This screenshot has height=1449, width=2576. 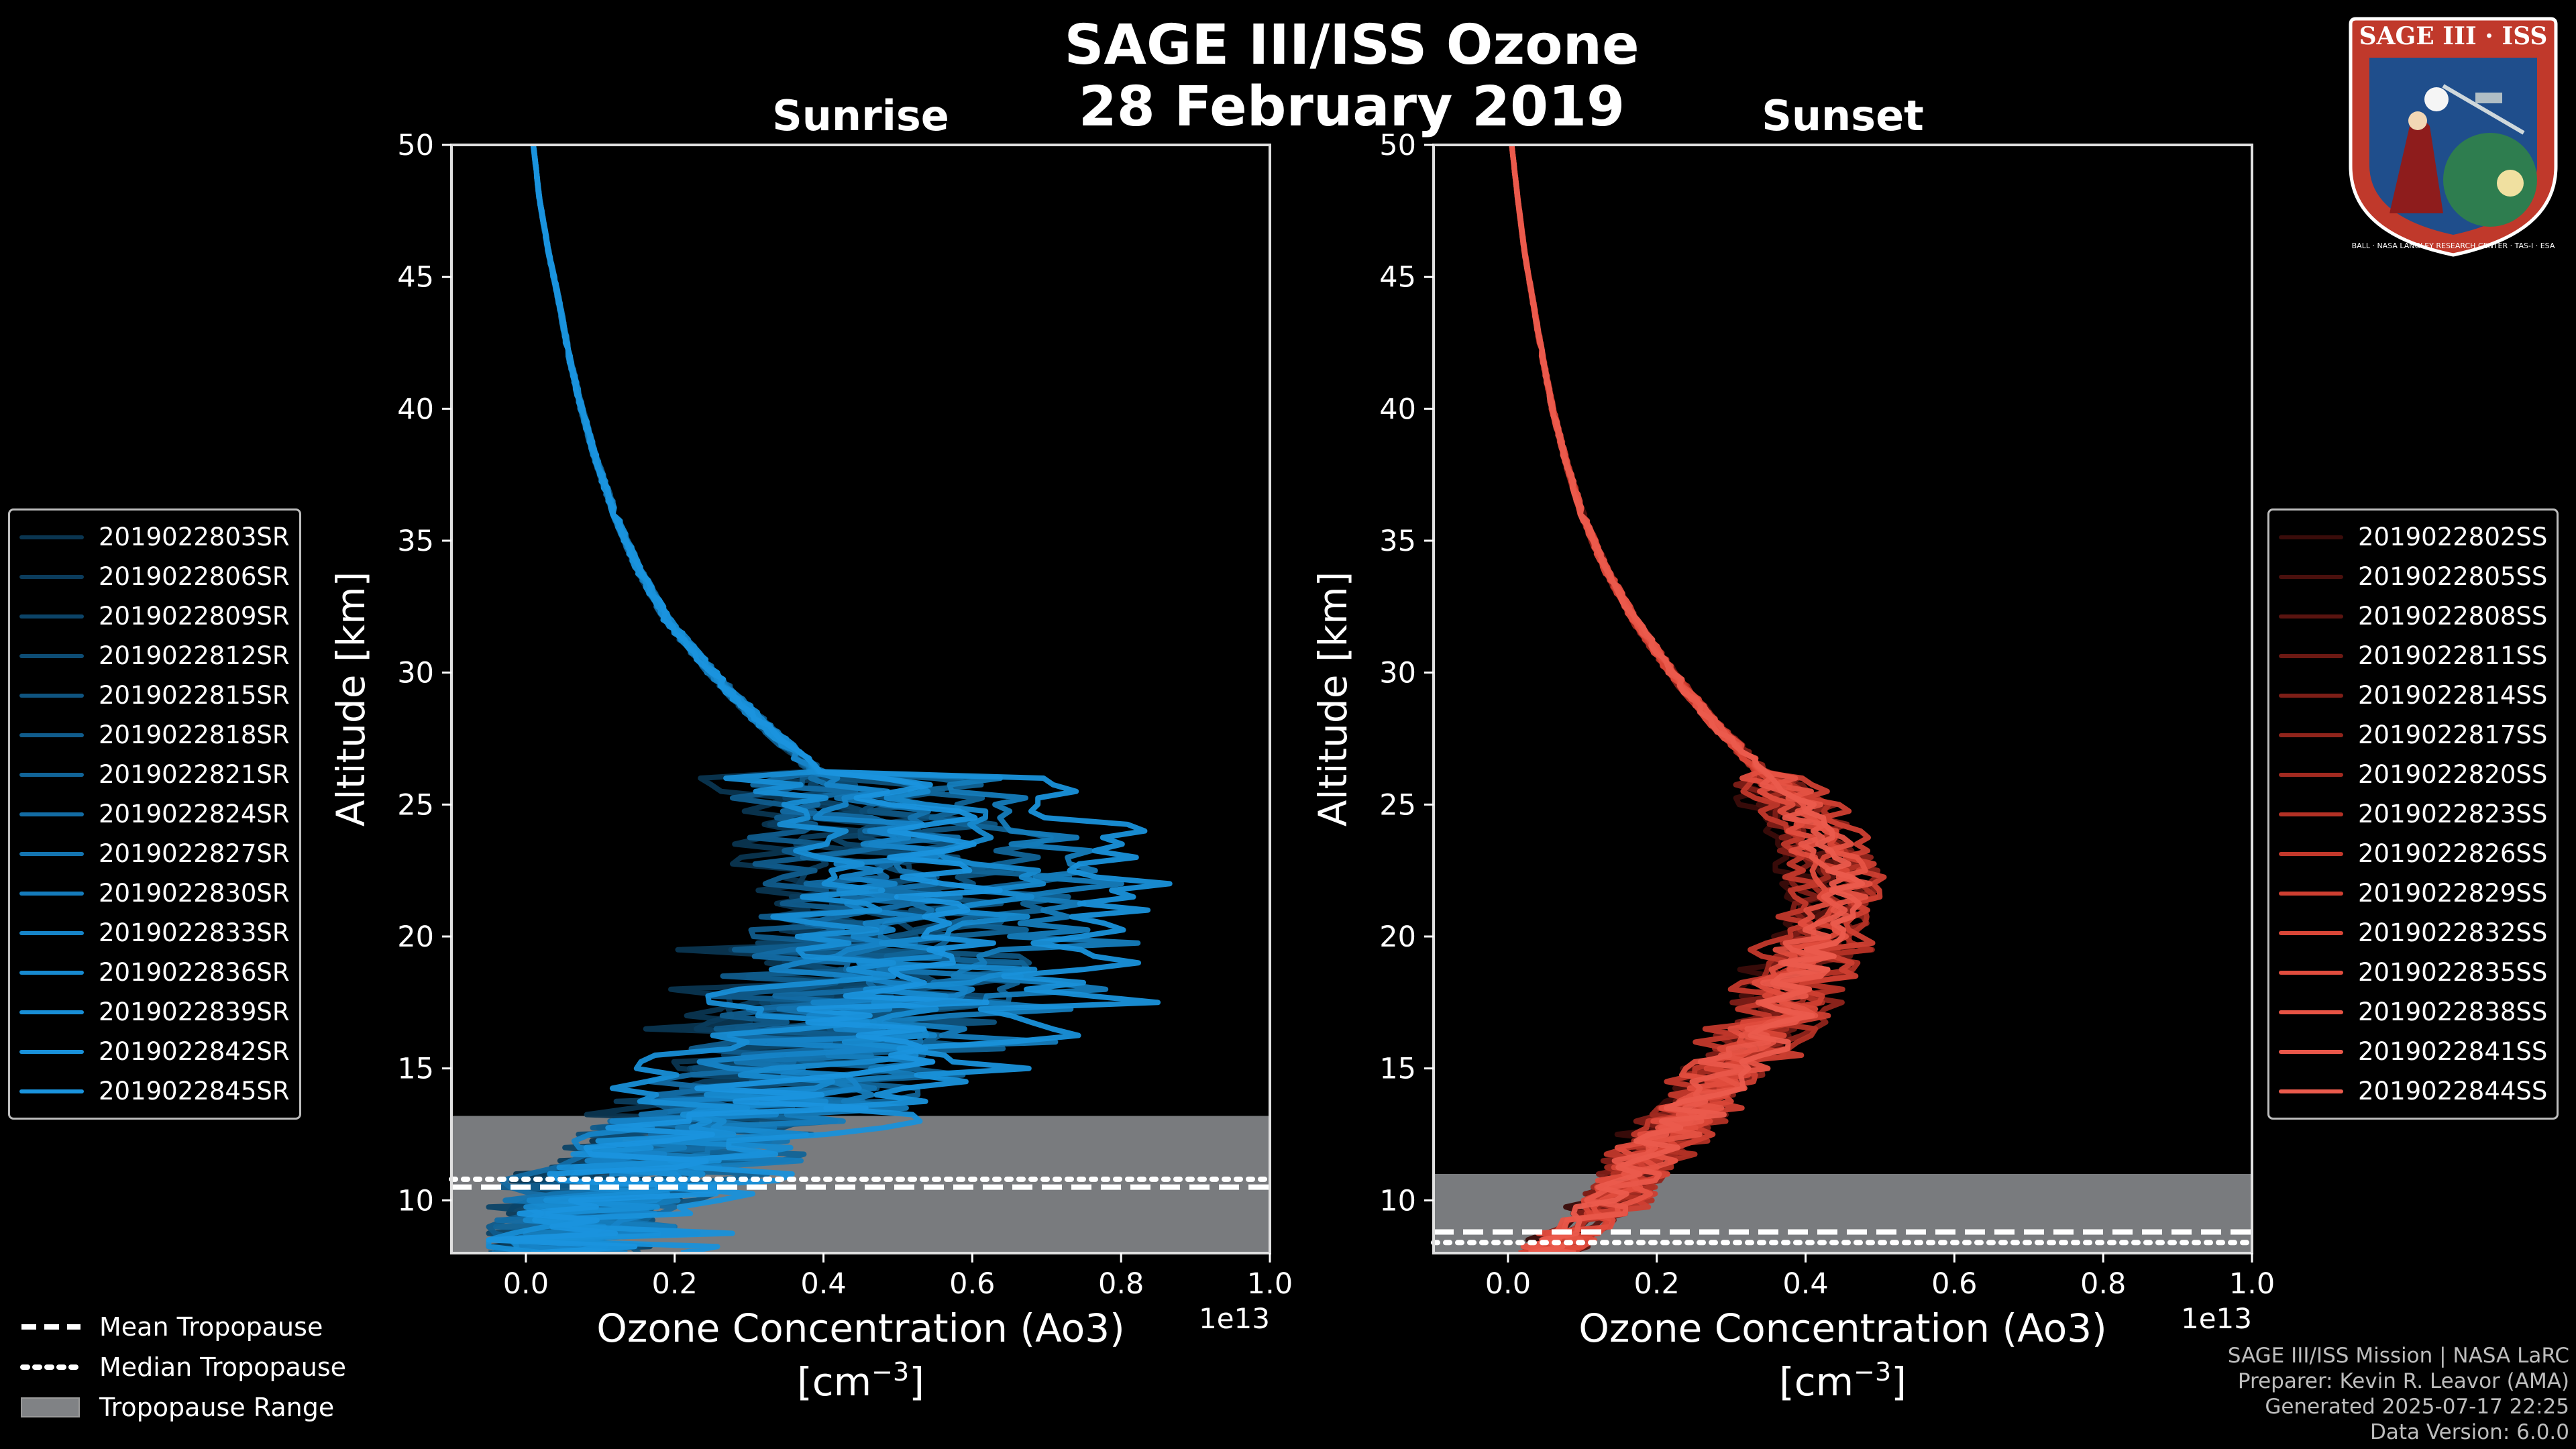 What do you see at coordinates (194, 537) in the screenshot?
I see `legend-label: 2019022803SR` at bounding box center [194, 537].